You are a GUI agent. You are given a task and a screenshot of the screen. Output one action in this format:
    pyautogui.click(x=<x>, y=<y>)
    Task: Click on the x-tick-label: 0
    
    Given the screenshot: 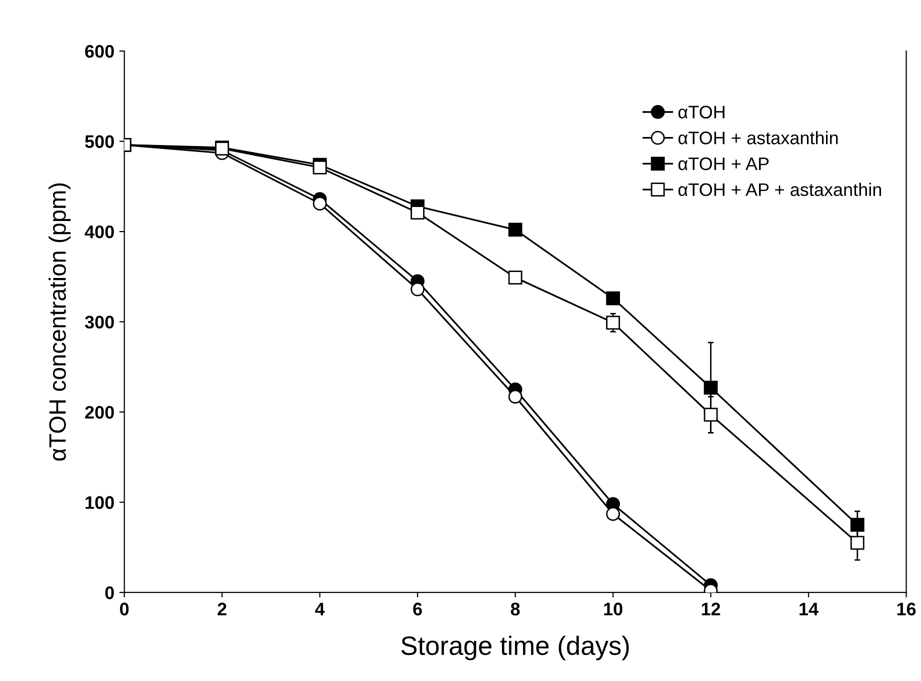 What is the action you would take?
    pyautogui.click(x=124, y=609)
    